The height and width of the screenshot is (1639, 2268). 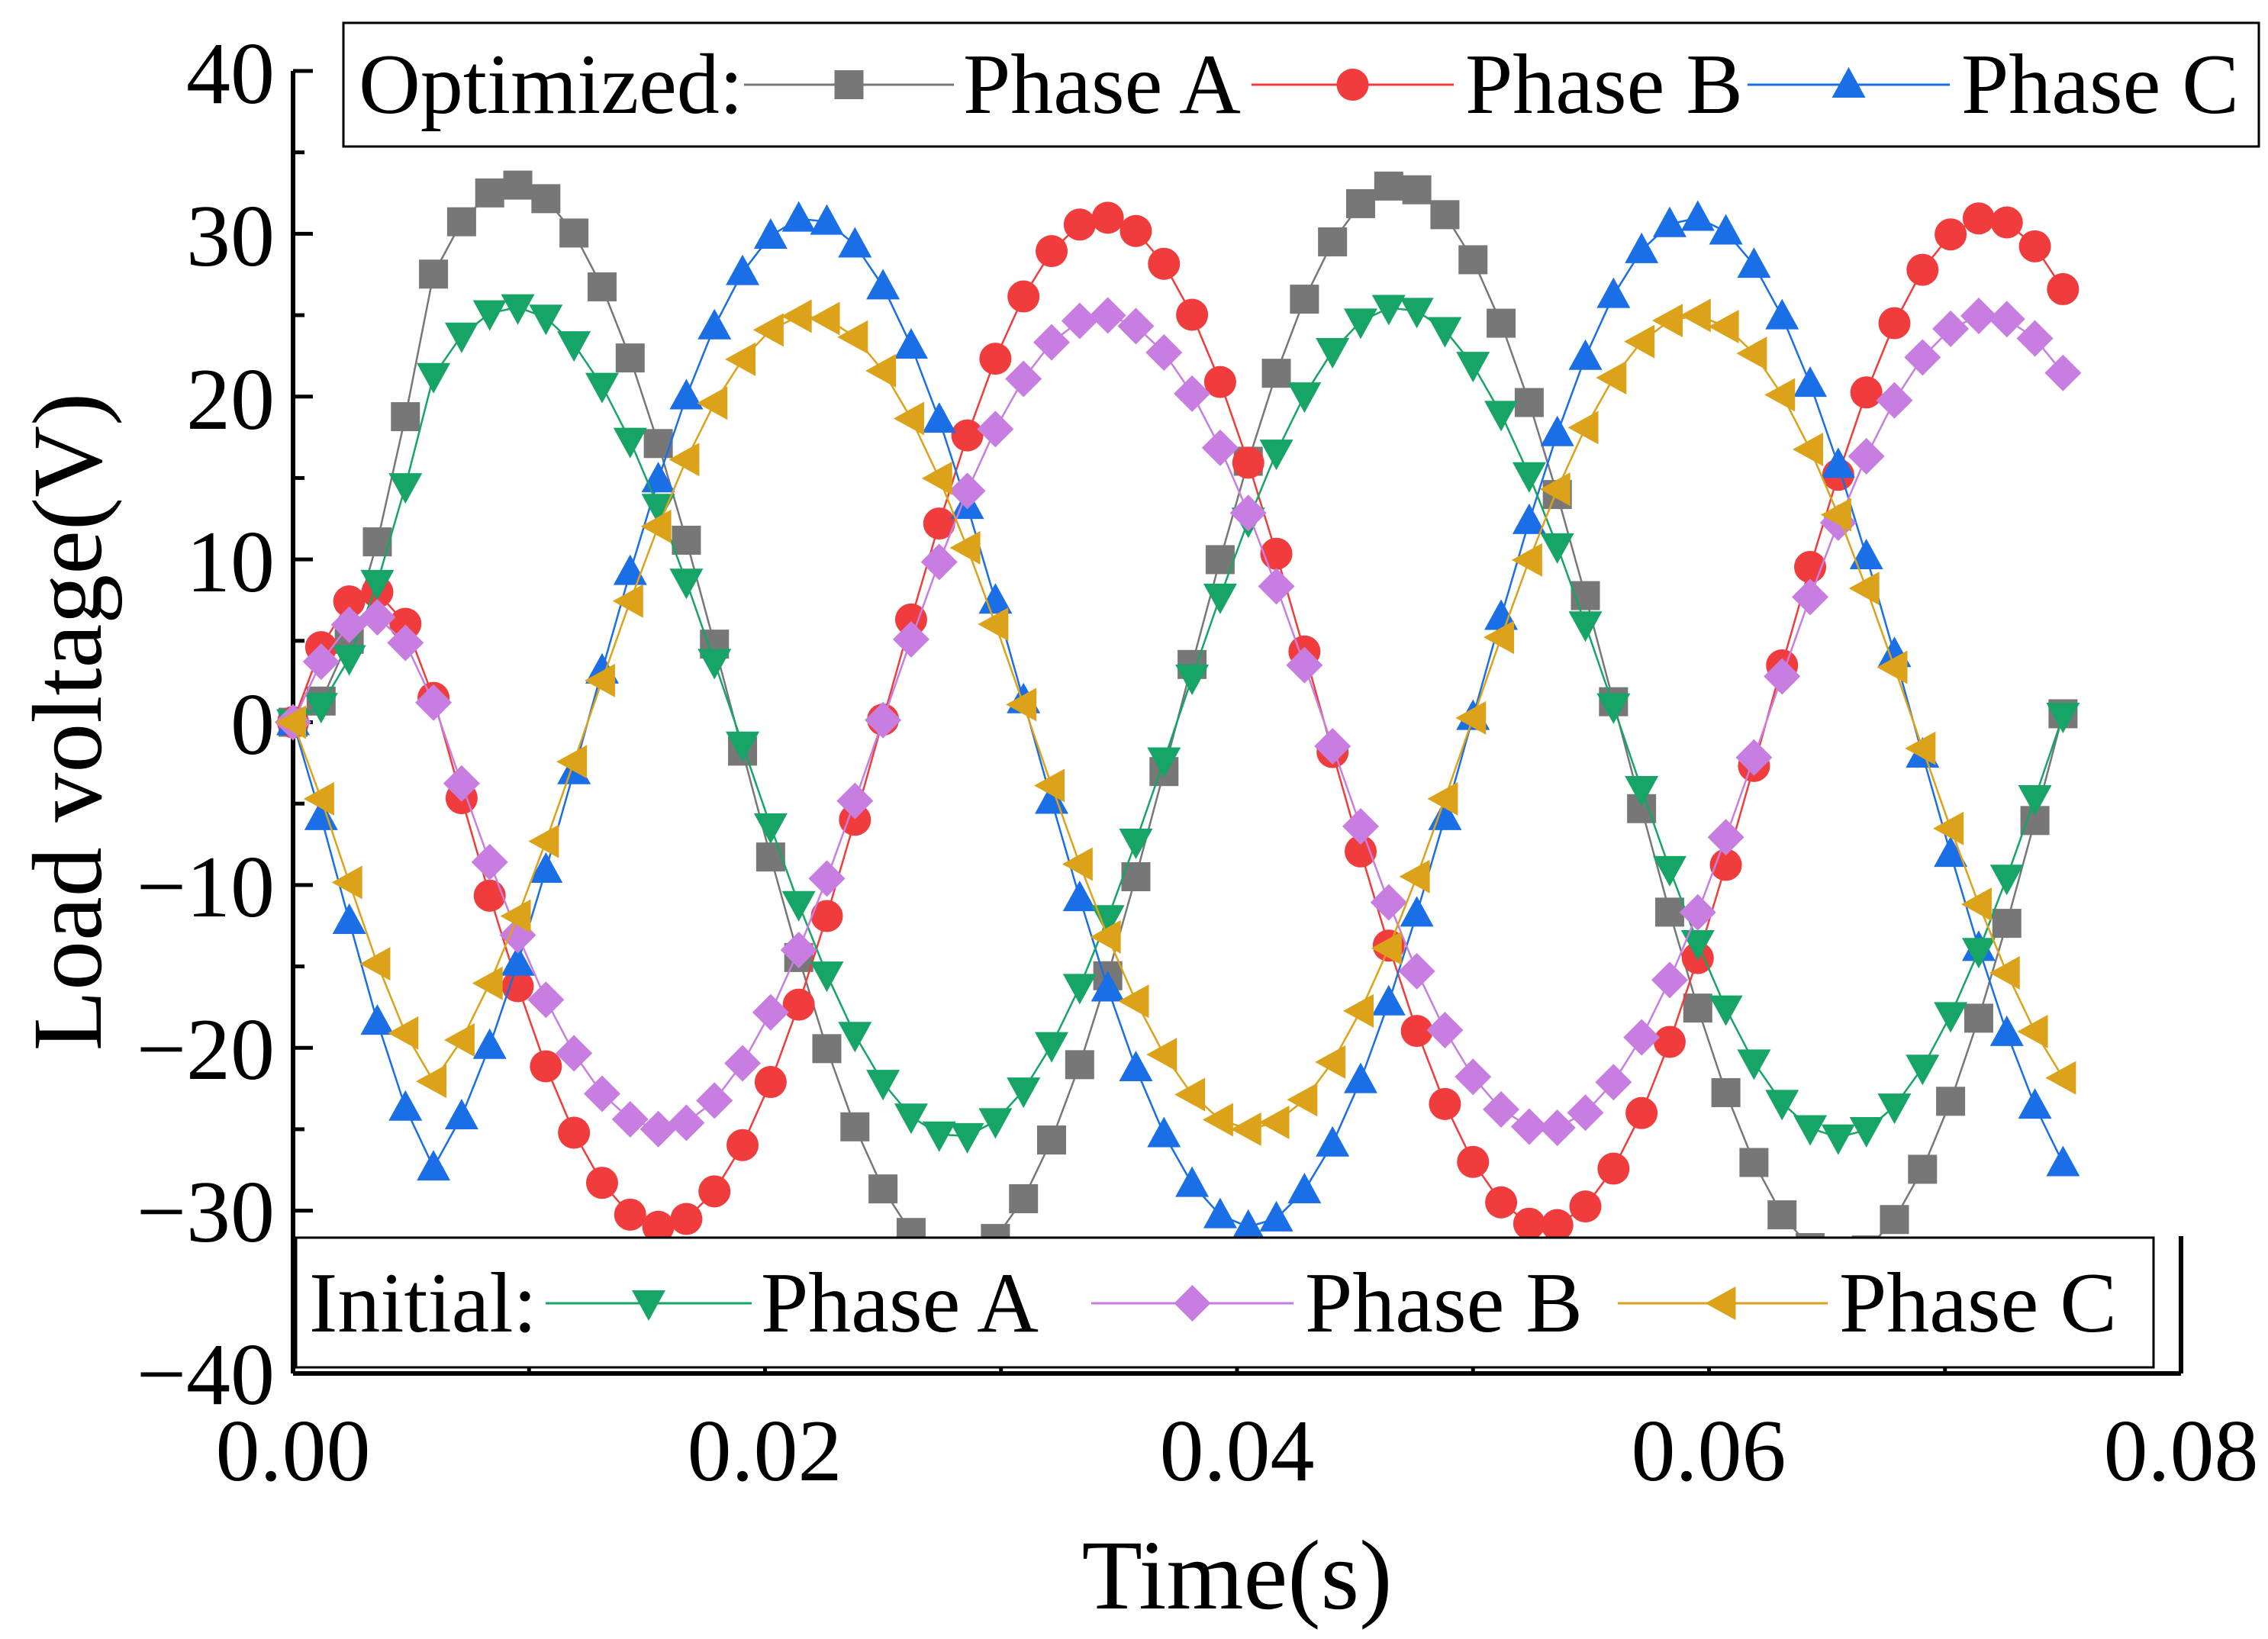 What do you see at coordinates (206, 887) in the screenshot?
I see `y-tick-label: −10` at bounding box center [206, 887].